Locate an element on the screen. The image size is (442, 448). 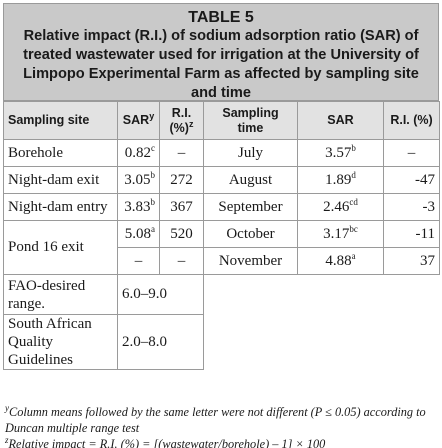
sar-cell: 3.83b is located at coordinates (138, 207).